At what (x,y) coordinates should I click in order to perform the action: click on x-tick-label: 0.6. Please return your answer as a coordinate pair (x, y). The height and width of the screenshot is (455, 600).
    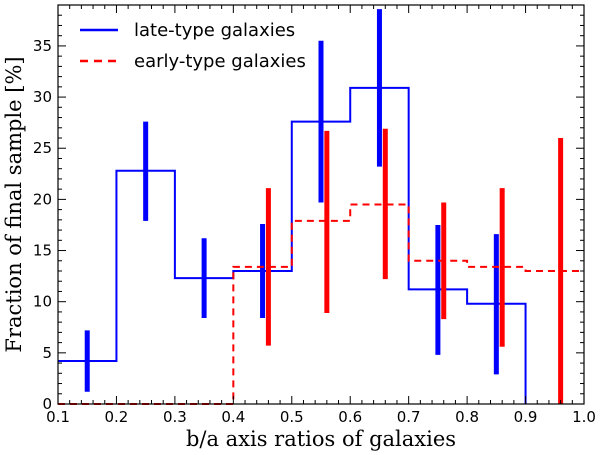
    Looking at the image, I should click on (350, 417).